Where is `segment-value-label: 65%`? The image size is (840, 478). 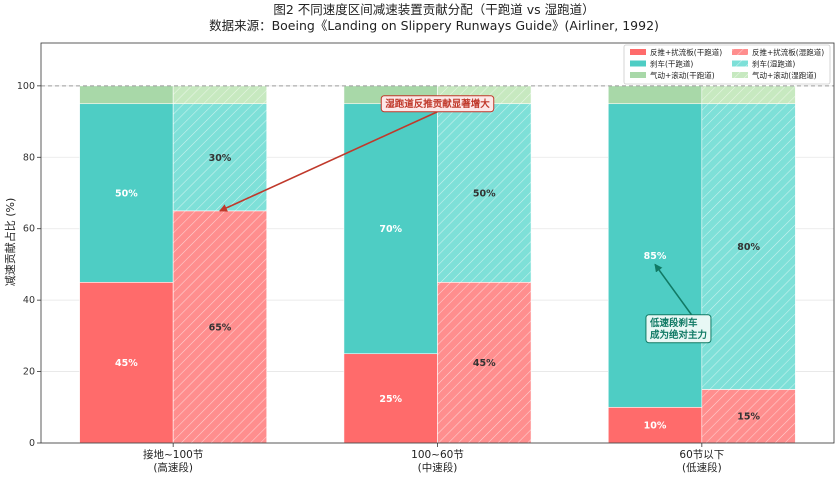 segment-value-label: 65% is located at coordinates (220, 327).